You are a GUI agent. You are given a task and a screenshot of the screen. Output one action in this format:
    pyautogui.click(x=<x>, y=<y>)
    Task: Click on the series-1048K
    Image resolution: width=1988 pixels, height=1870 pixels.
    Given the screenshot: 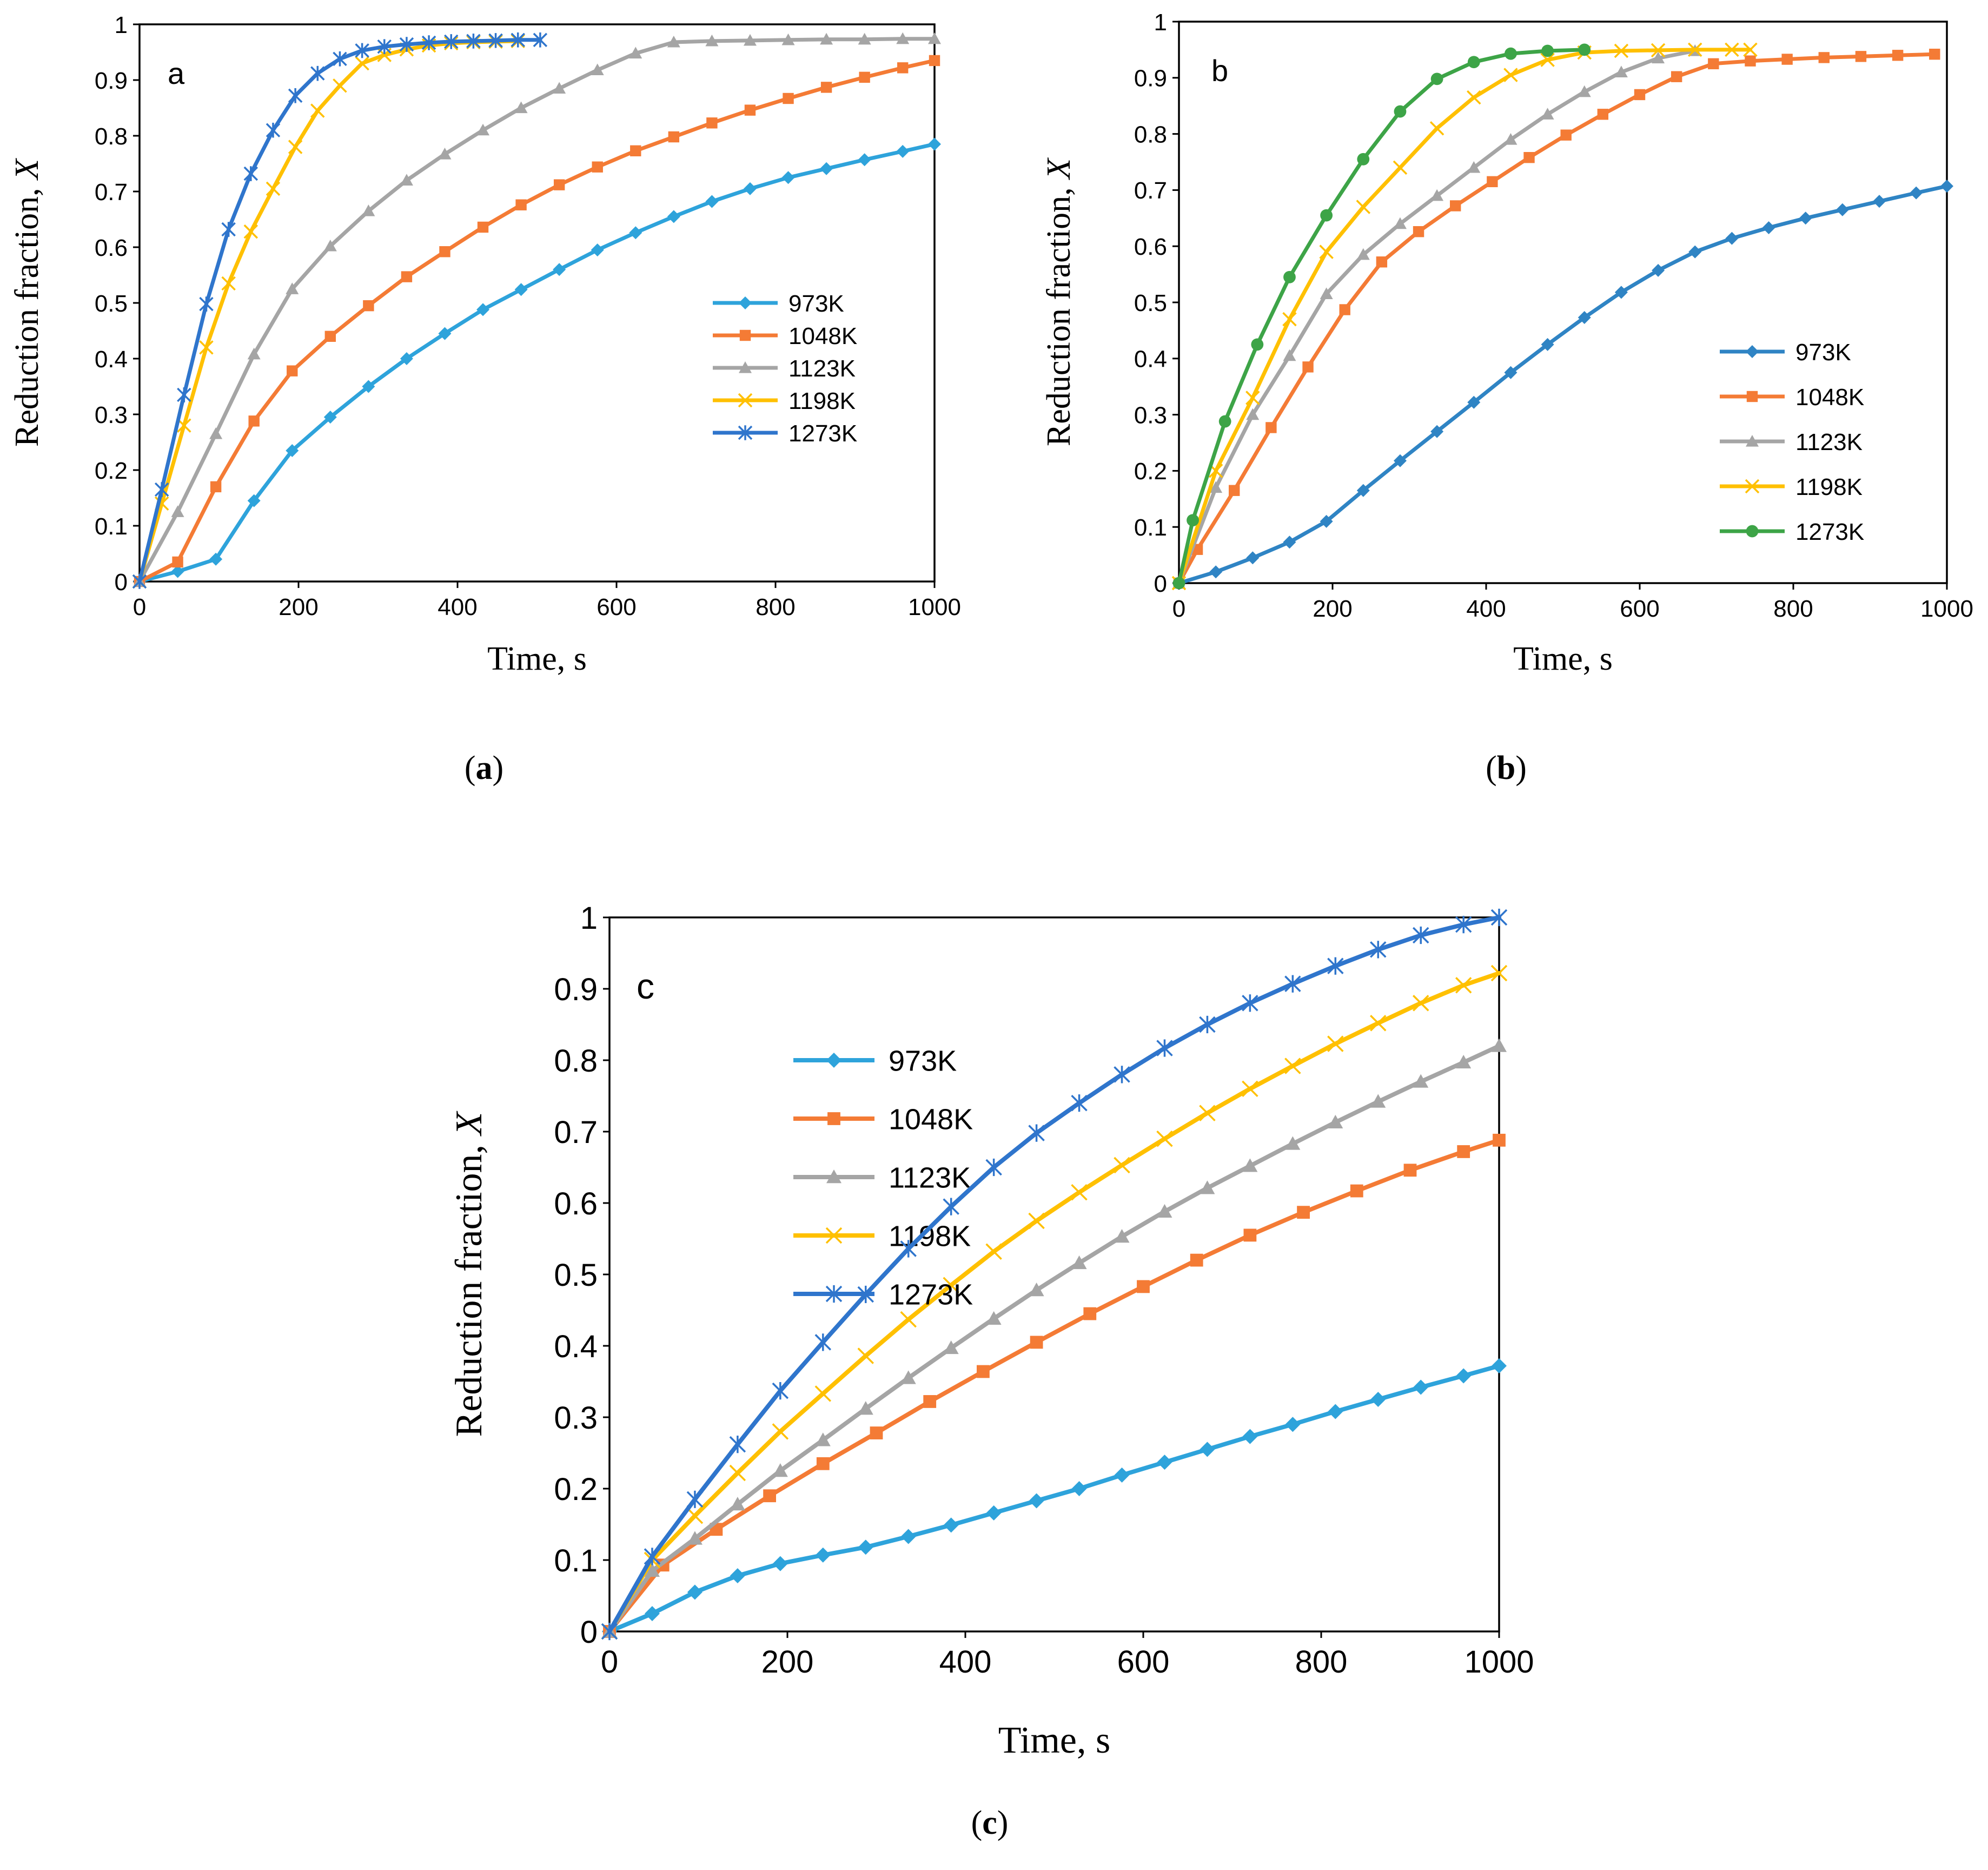 What is the action you would take?
    pyautogui.click(x=537, y=321)
    